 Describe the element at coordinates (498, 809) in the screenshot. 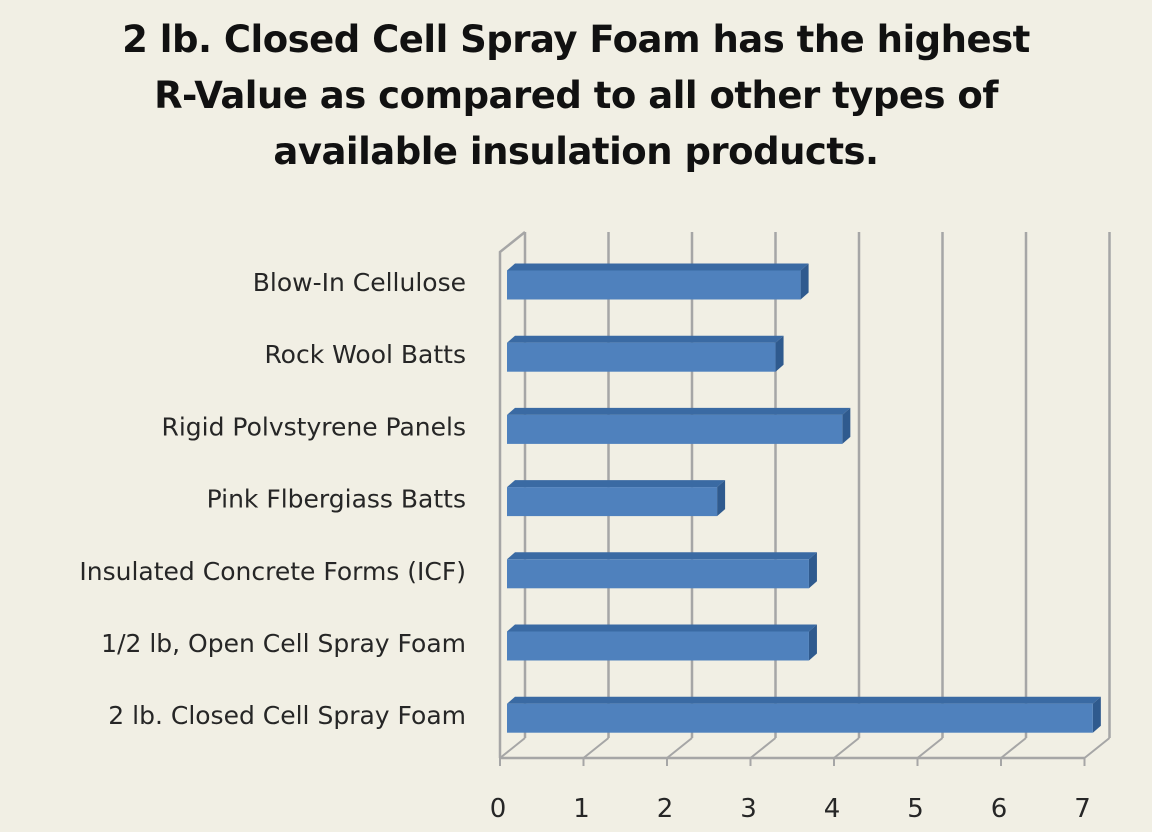

I see `tick-label: 0` at that location.